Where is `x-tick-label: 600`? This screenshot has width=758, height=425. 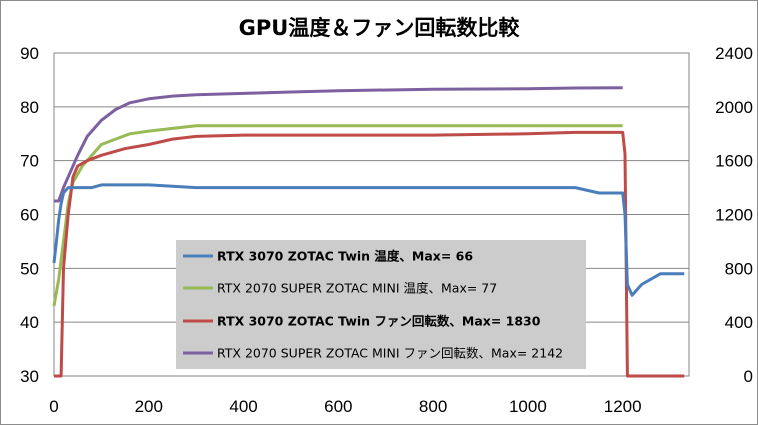 x-tick-label: 600 is located at coordinates (338, 406).